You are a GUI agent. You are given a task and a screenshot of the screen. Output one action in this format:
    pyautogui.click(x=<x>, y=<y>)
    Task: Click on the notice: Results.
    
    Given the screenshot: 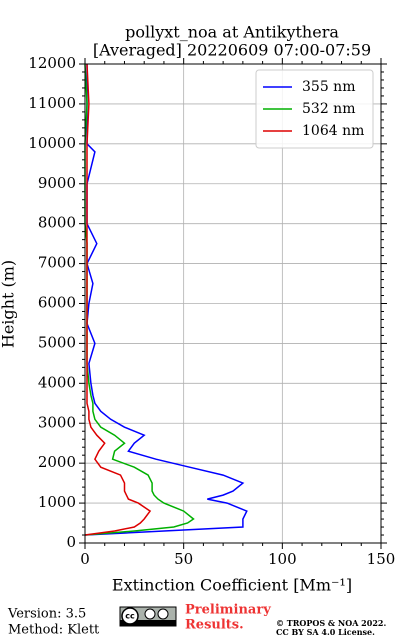 What is the action you would take?
    pyautogui.click(x=214, y=625)
    